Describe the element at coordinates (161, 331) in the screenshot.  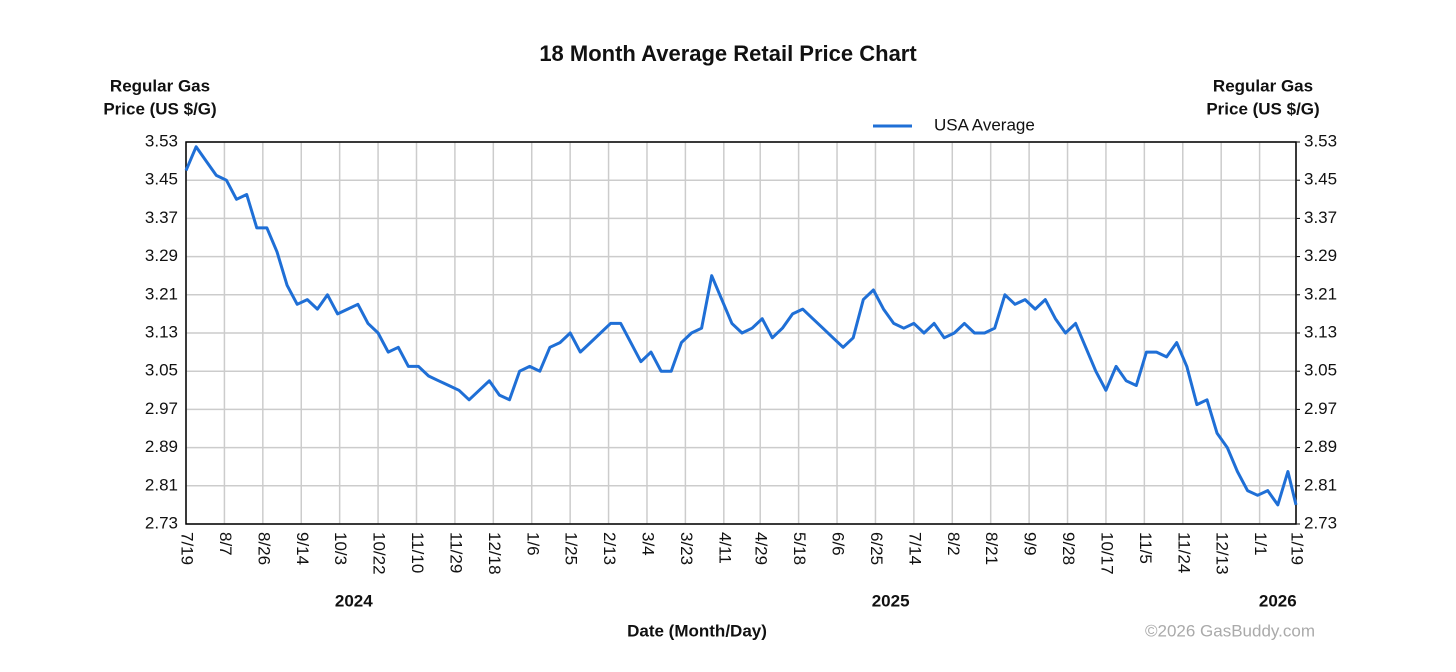
I see `y-tick-label: 3.13` at that location.